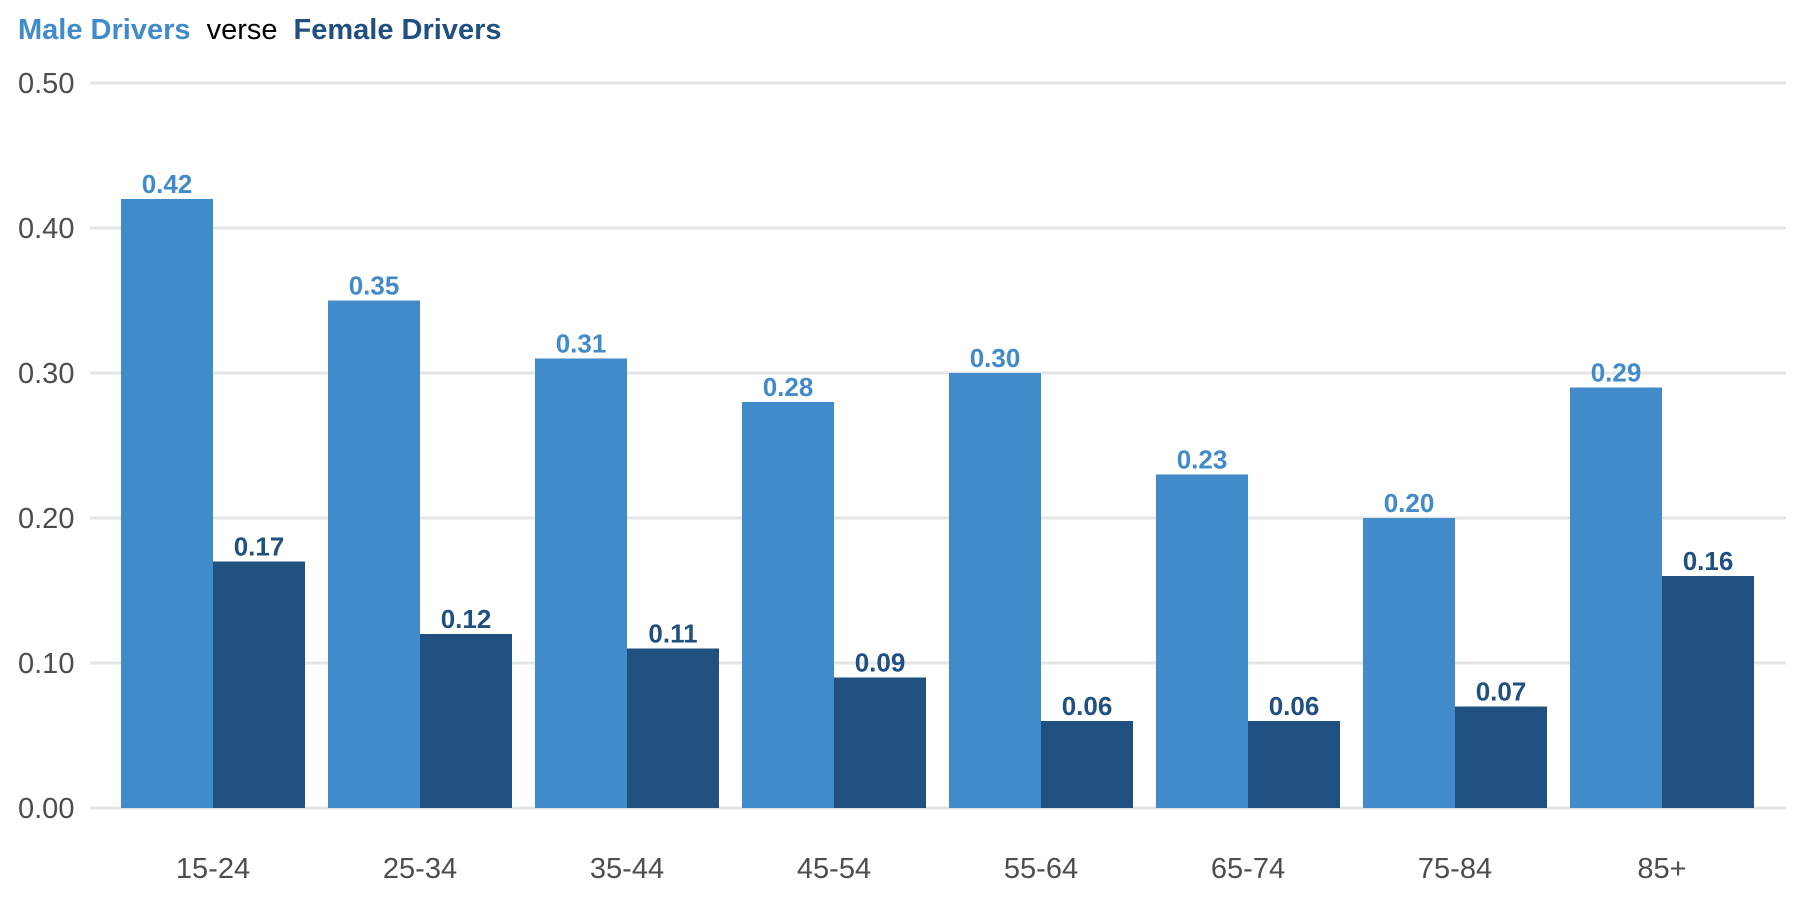  Describe the element at coordinates (46, 809) in the screenshot. I see `y-tick-label: 0.00` at that location.